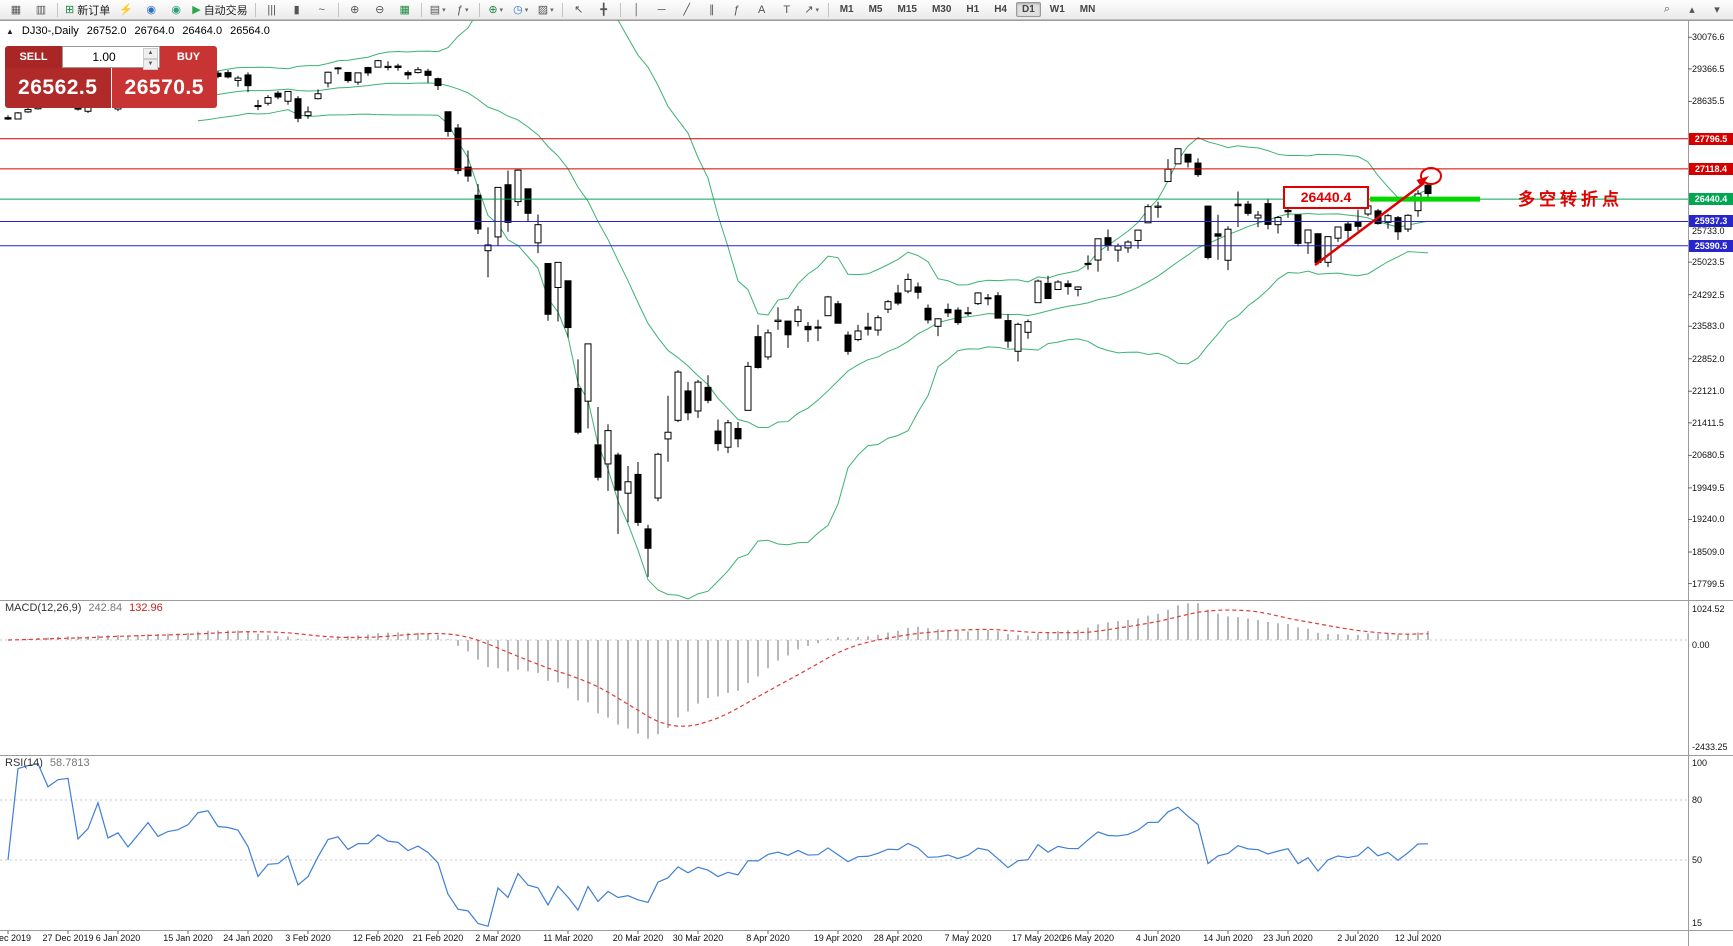 Image resolution: width=1733 pixels, height=946 pixels. I want to click on indicators-list-icon: ƒ ▾, so click(463, 10).